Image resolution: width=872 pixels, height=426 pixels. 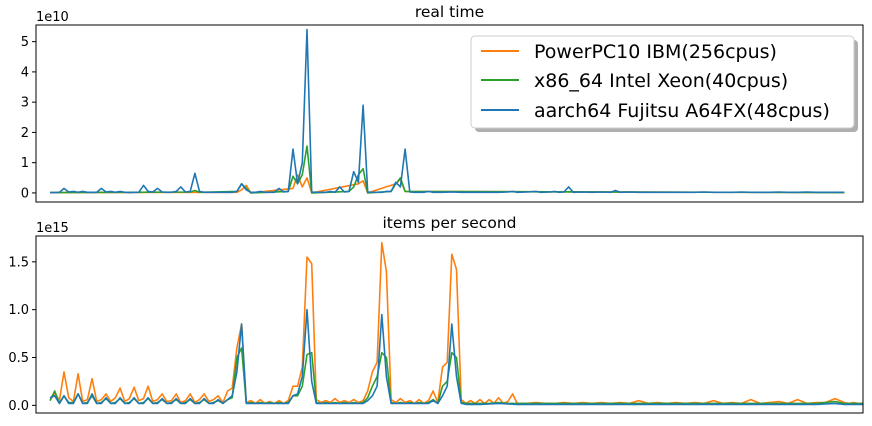 I want to click on items-per-second-offset-label: 1e15, so click(x=52, y=228).